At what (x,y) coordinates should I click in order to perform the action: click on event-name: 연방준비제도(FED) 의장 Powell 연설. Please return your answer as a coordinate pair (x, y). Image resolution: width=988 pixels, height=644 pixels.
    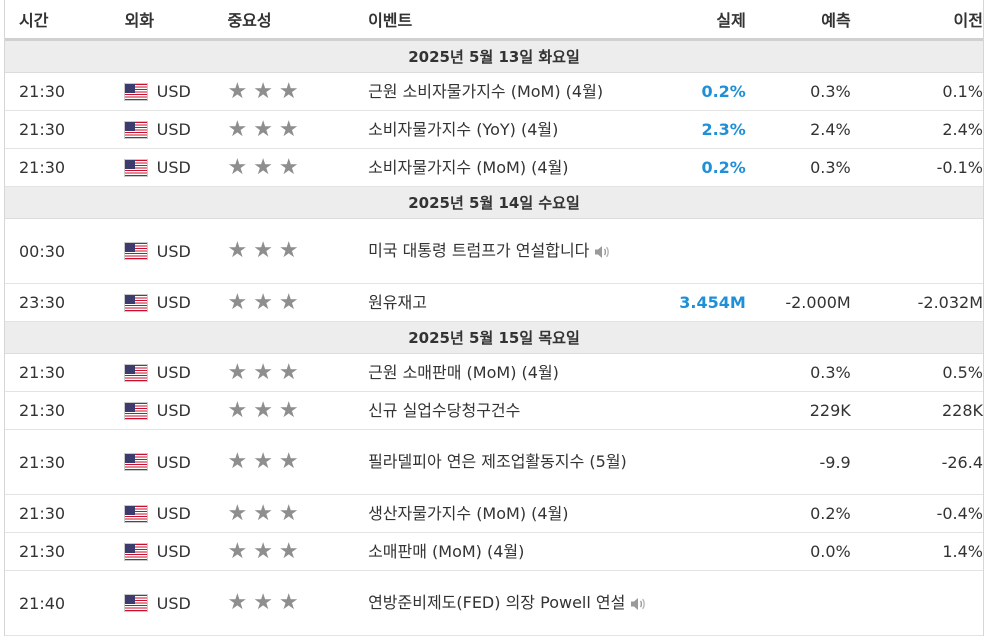
    Looking at the image, I should click on (497, 602).